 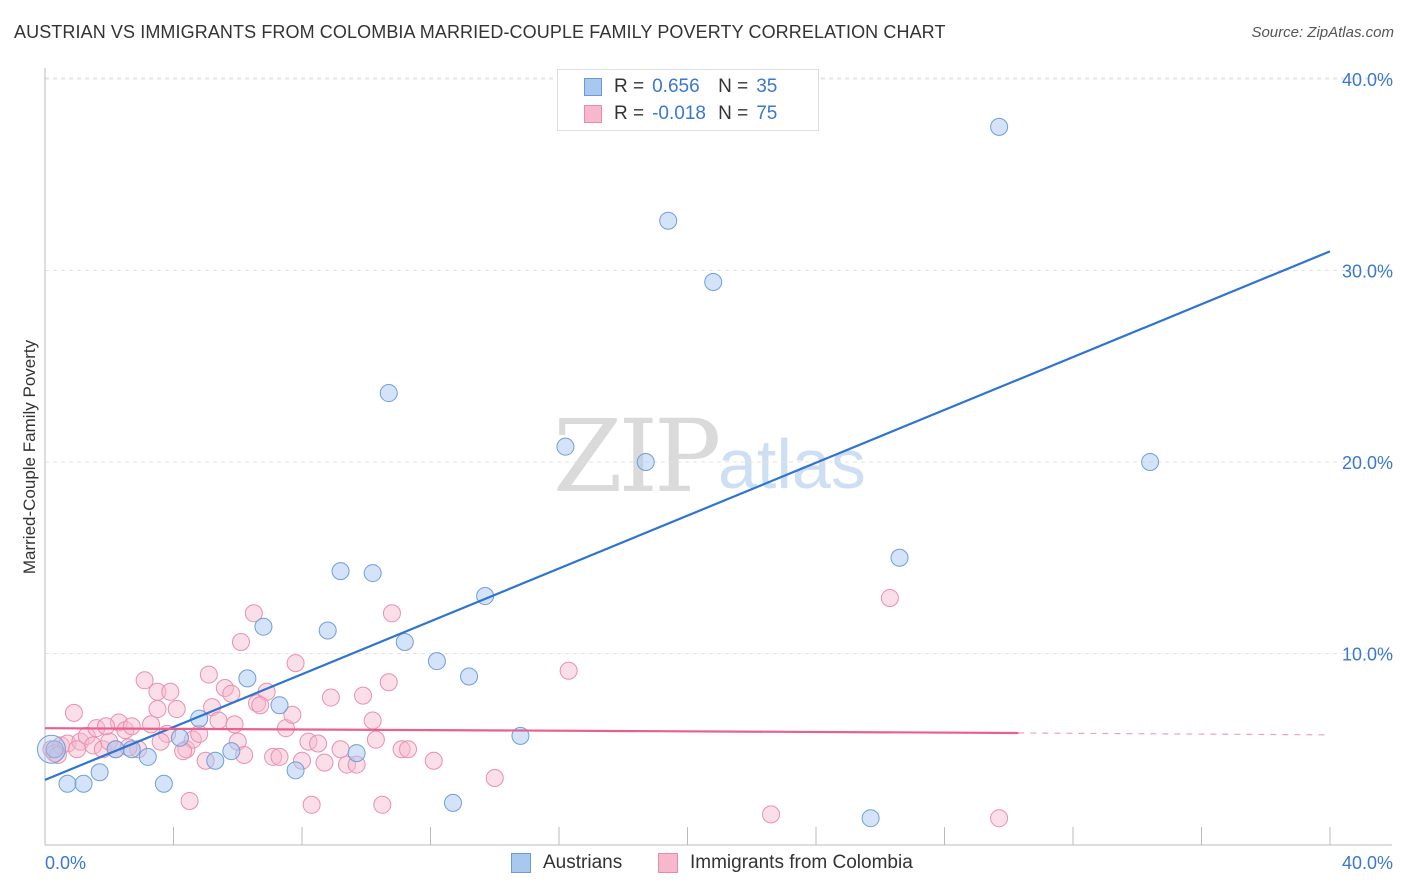 I want to click on r-value-colombia: -0.018, so click(x=679, y=113).